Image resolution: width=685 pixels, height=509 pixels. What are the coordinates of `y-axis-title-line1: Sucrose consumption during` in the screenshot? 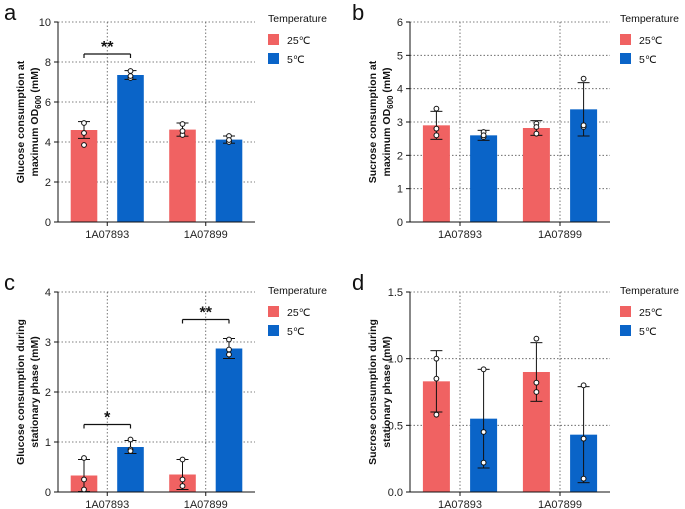 It's located at (373, 392).